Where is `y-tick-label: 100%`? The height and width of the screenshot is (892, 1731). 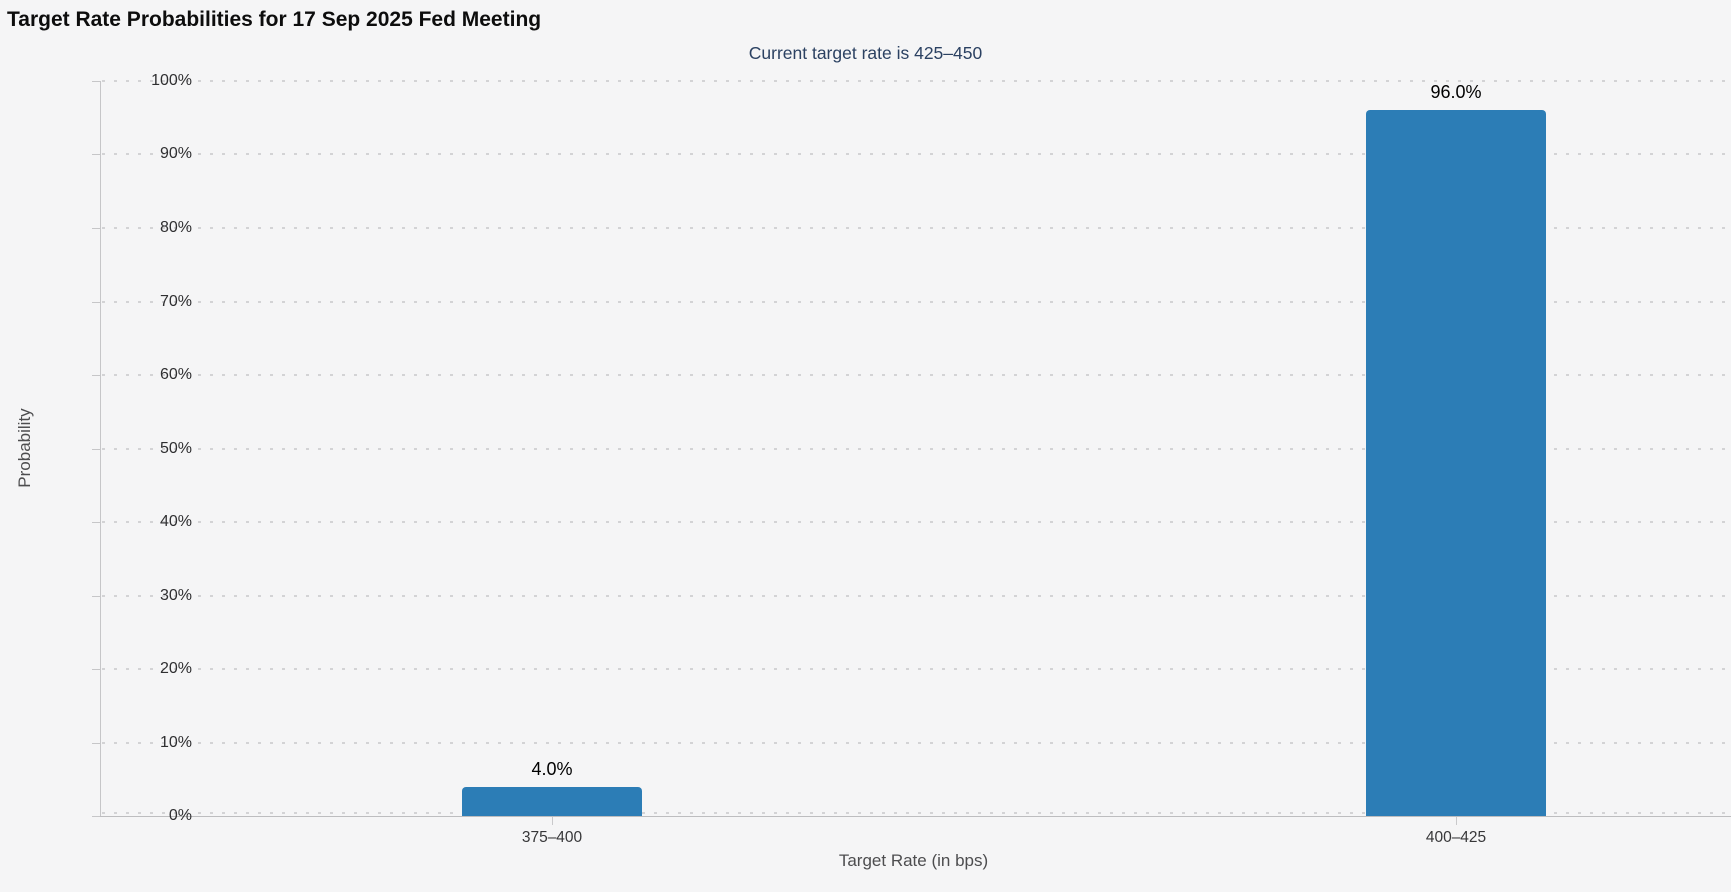
y-tick-label: 100% is located at coordinates (171, 80).